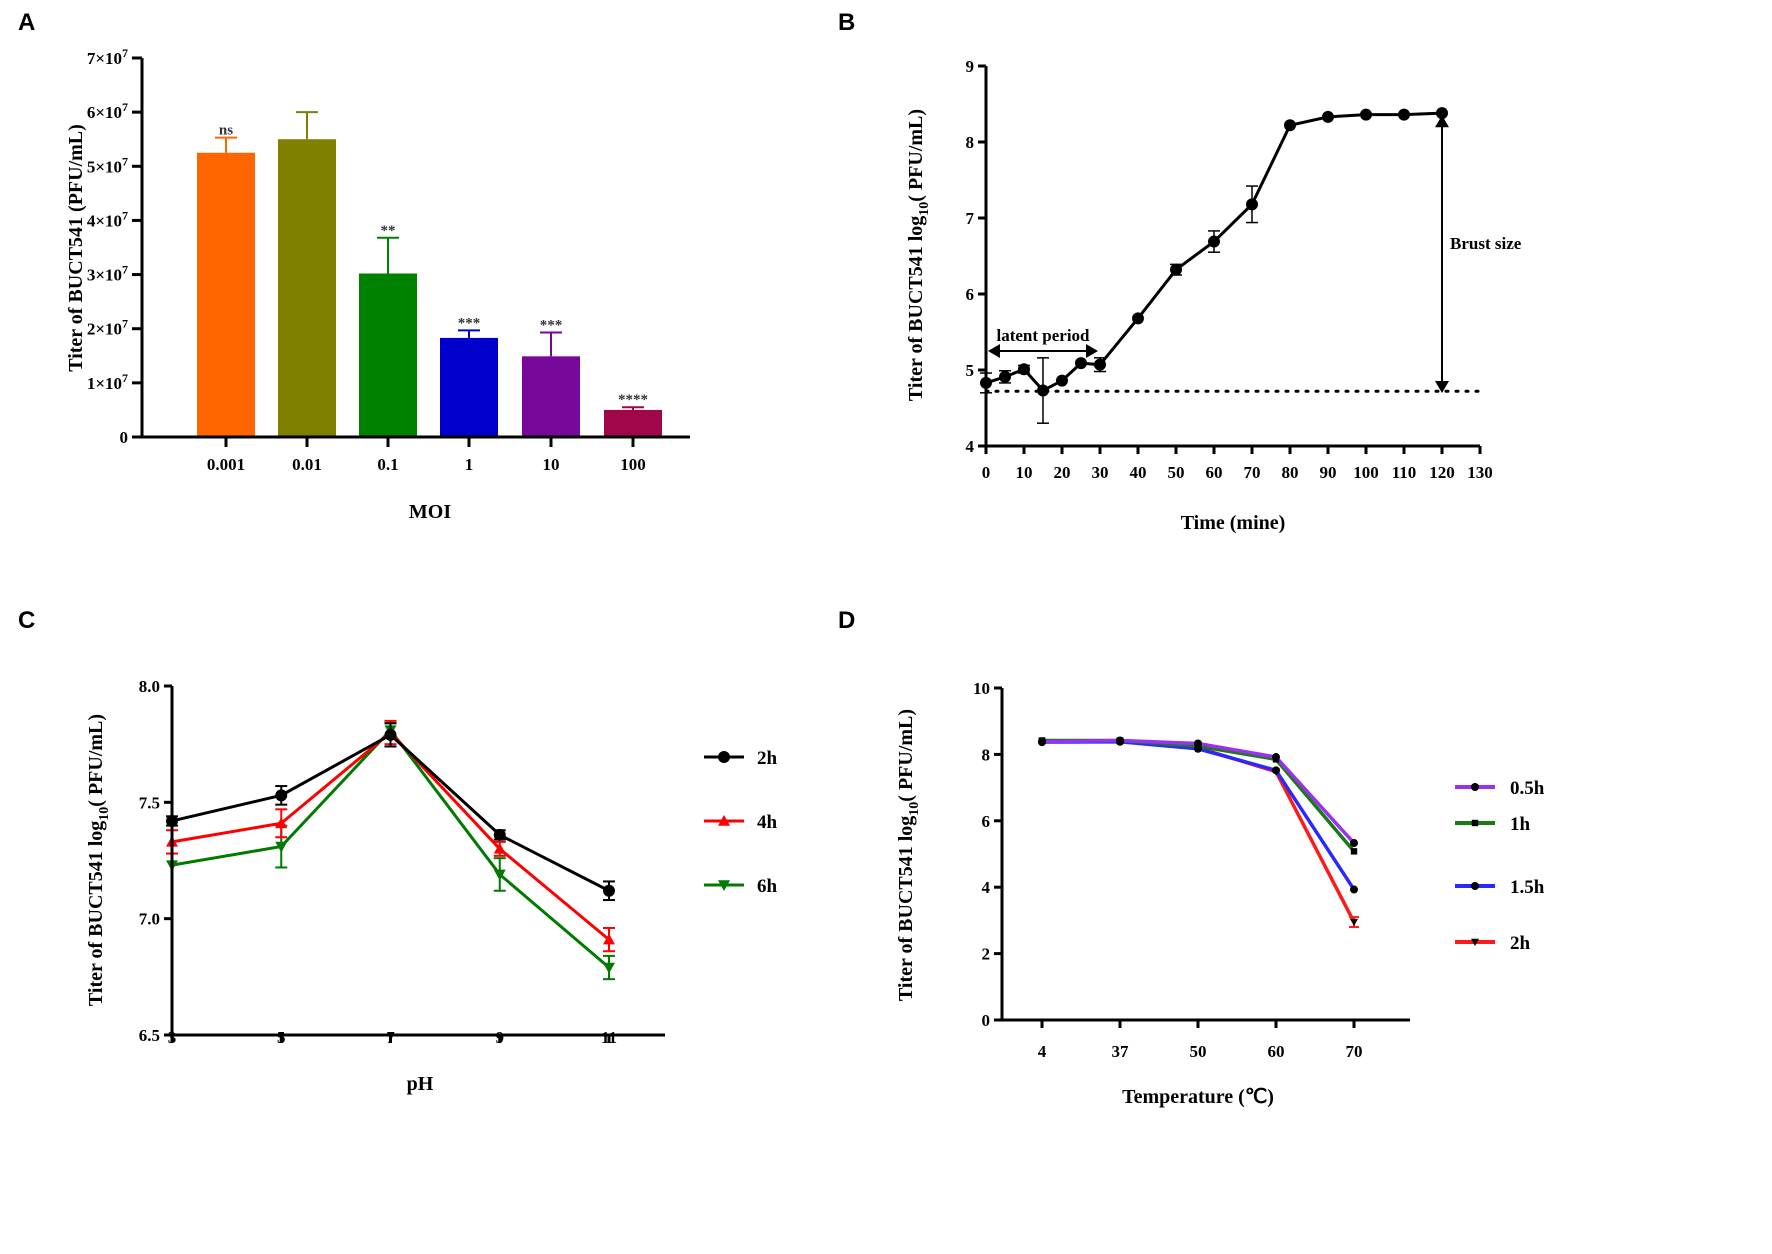  Describe the element at coordinates (149, 919) in the screenshot. I see `y-tick-label: 7.0` at that location.